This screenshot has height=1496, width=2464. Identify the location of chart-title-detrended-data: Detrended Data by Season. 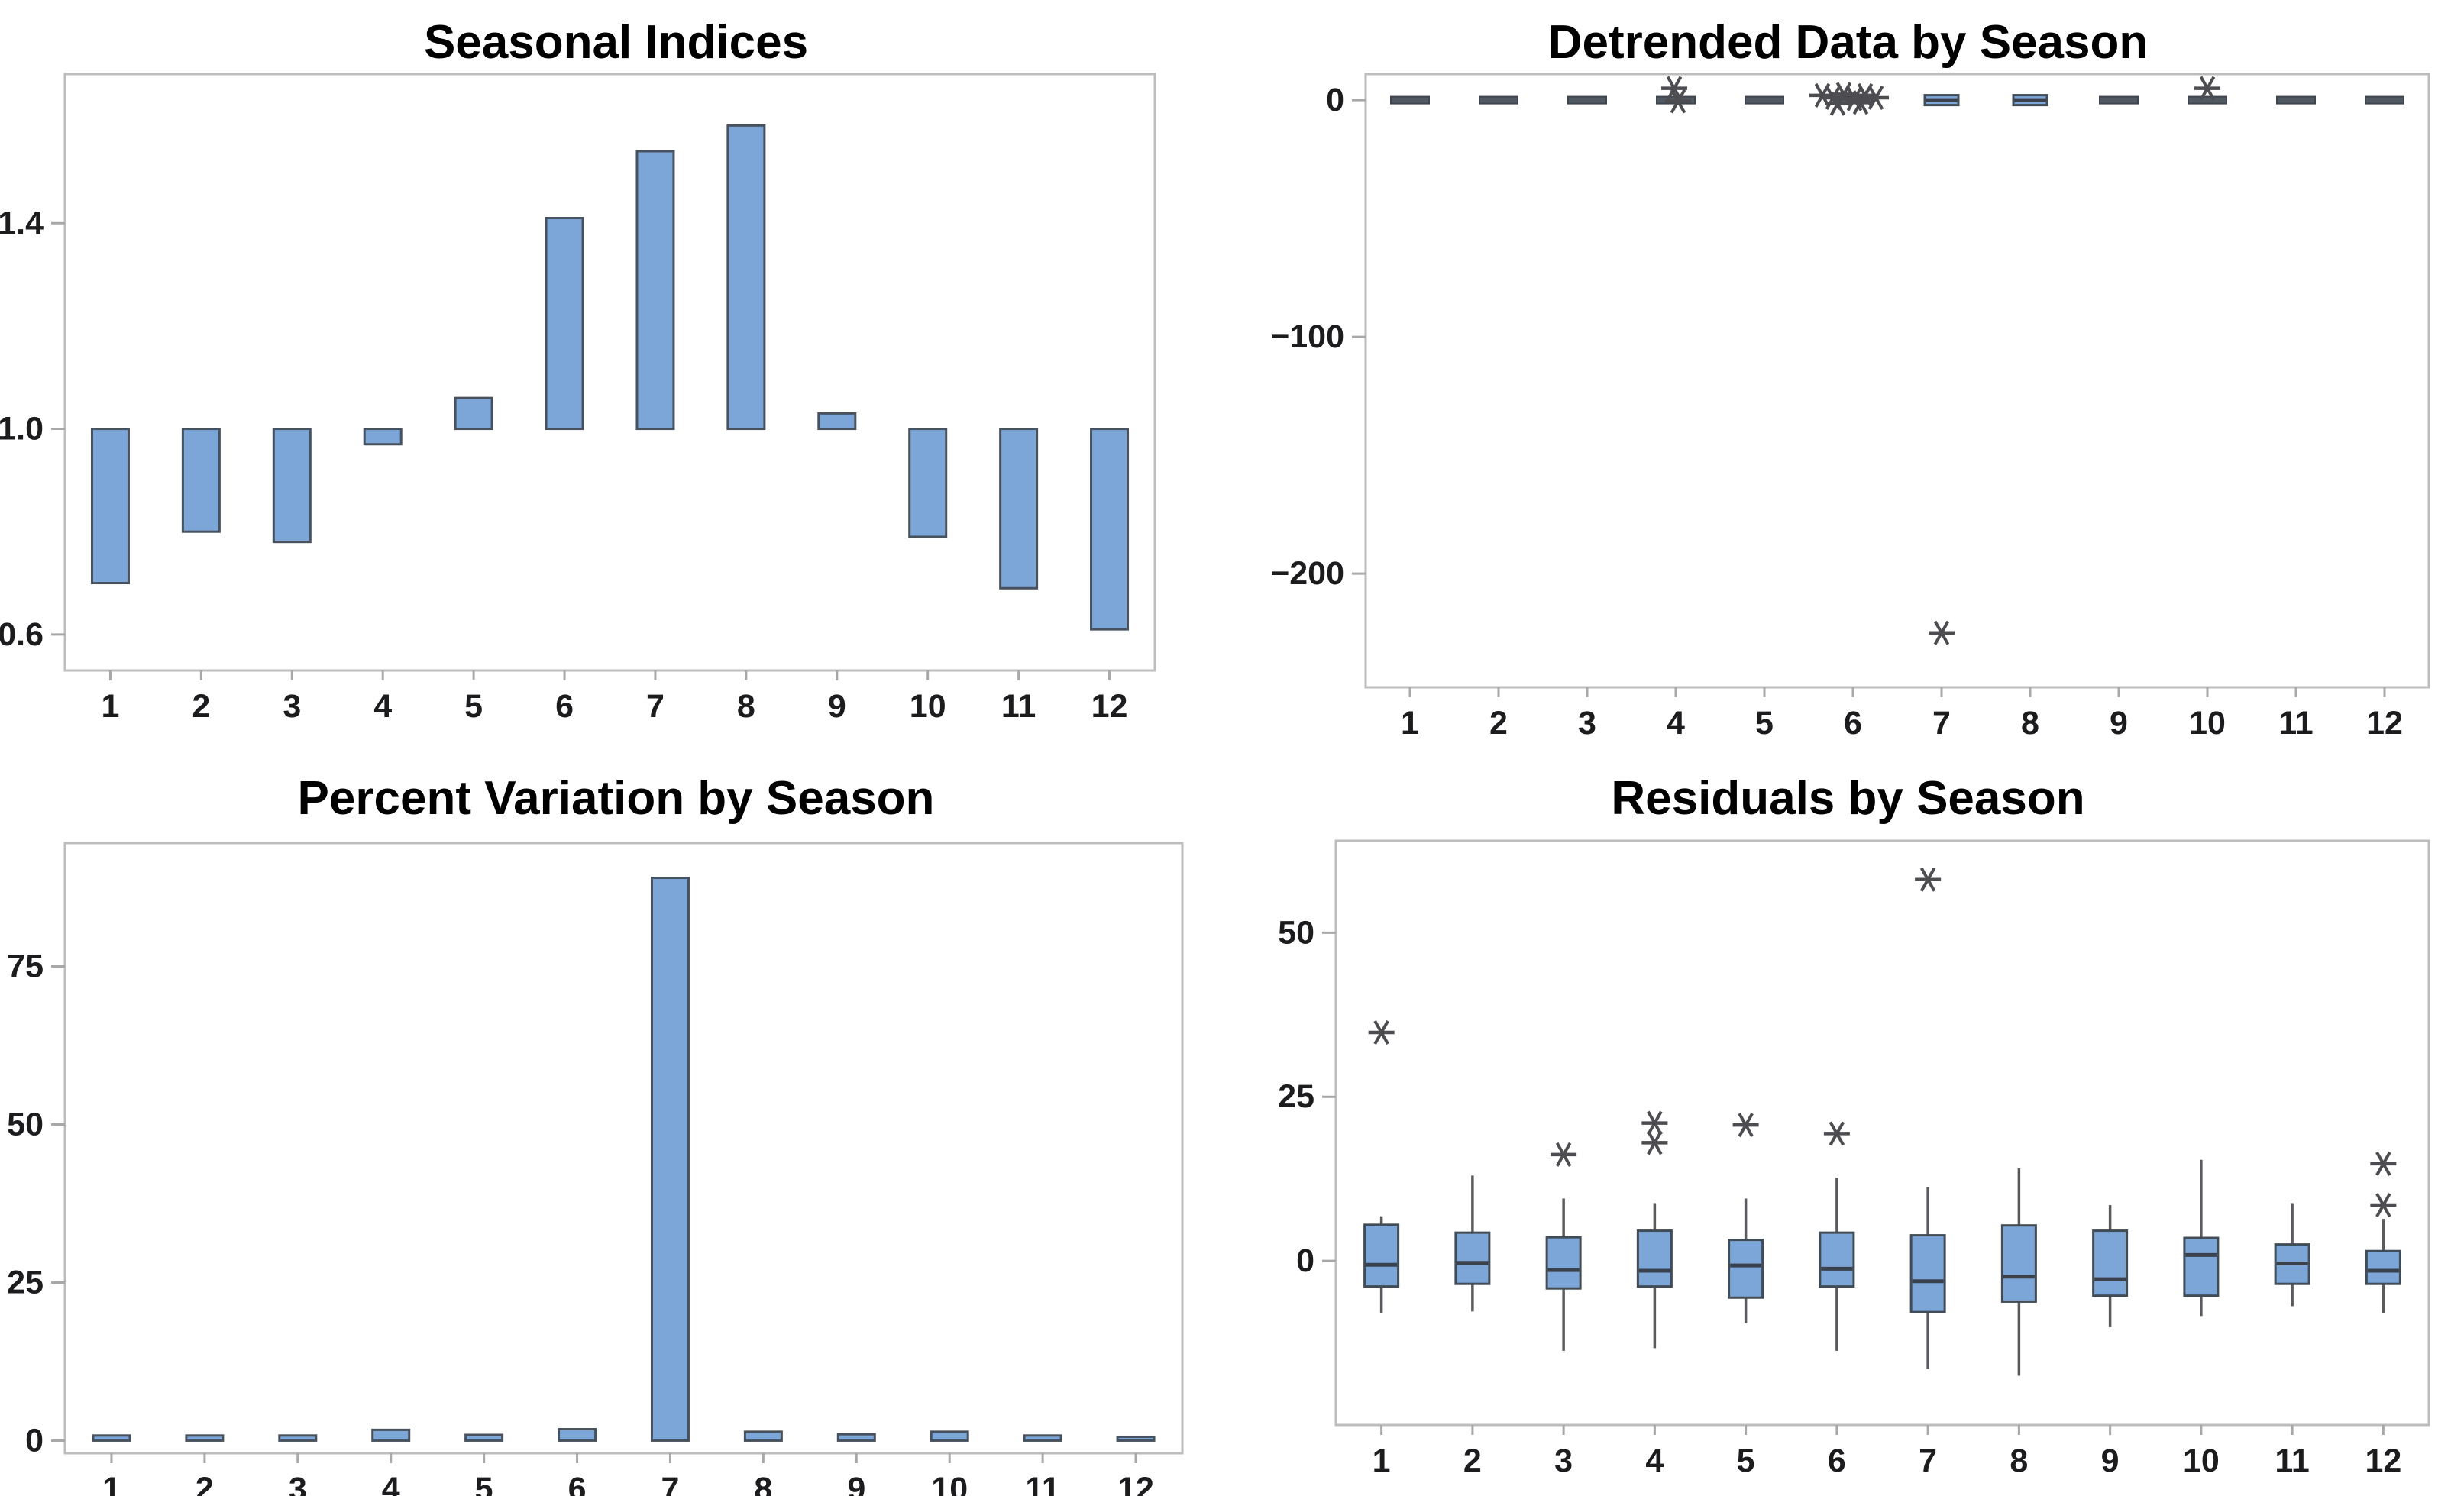
(1848, 42).